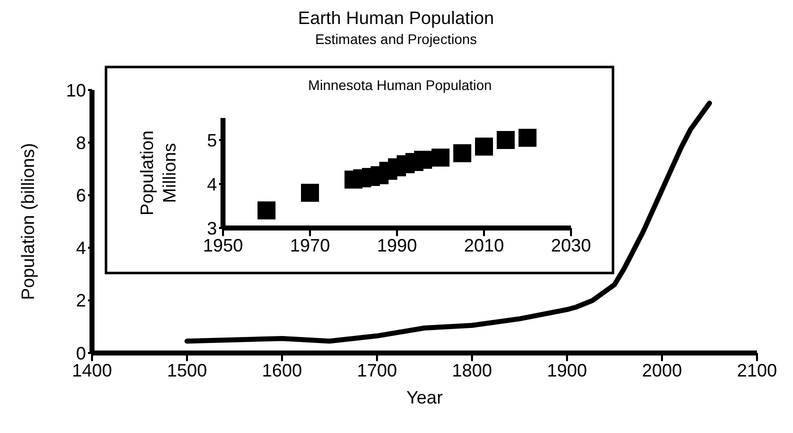 This screenshot has height=433, width=793. What do you see at coordinates (662, 370) in the screenshot?
I see `x-tick-label: 2000` at bounding box center [662, 370].